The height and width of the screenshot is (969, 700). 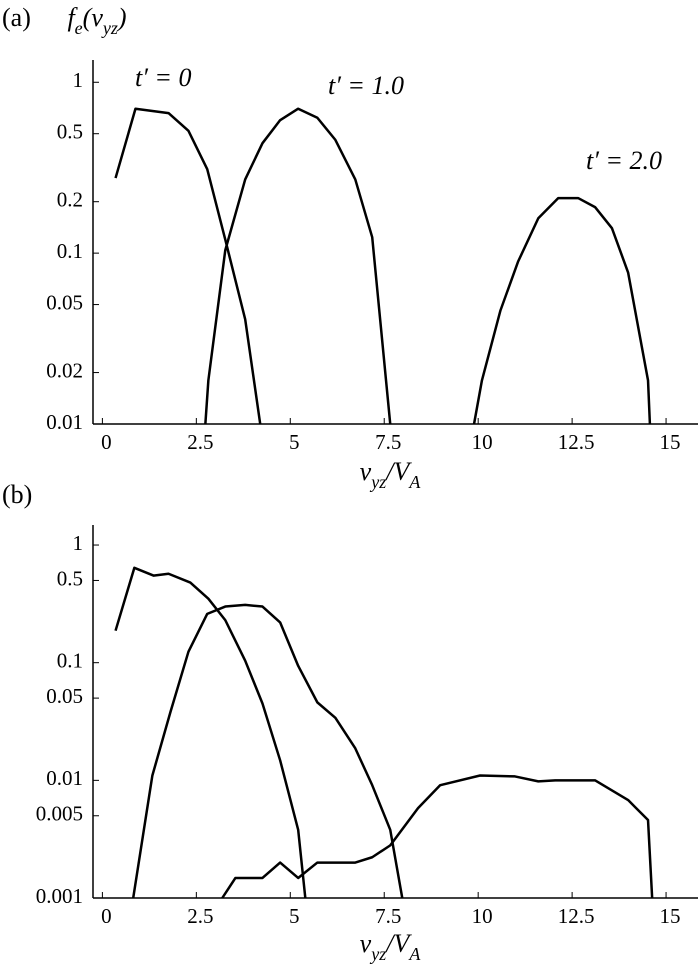 I want to click on y-axis-label: fe(vyz), so click(x=96, y=20).